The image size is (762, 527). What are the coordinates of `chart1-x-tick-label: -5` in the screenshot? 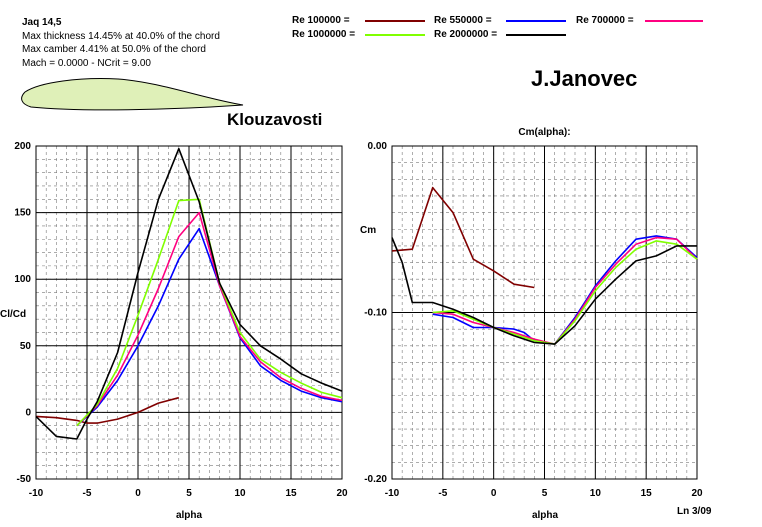 It's located at (87, 493).